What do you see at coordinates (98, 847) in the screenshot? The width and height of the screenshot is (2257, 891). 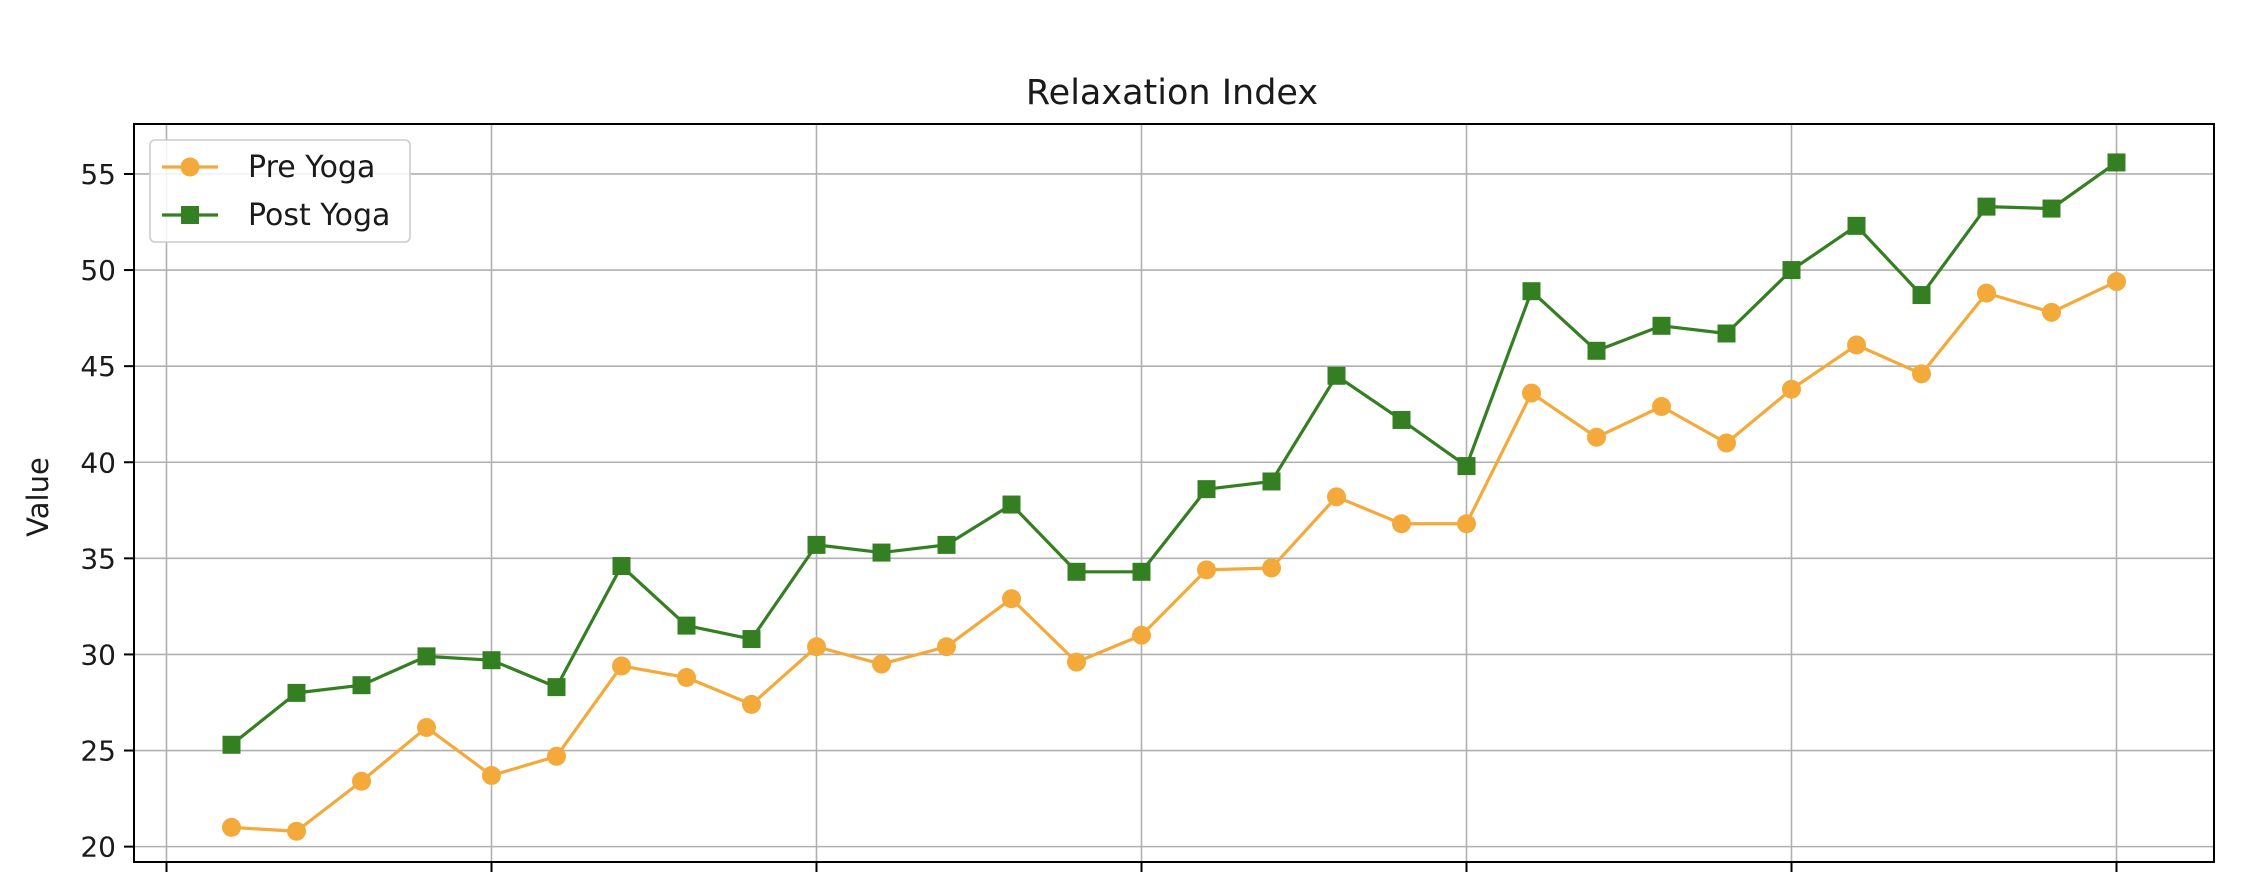 I see `y-tick-label: 20` at bounding box center [98, 847].